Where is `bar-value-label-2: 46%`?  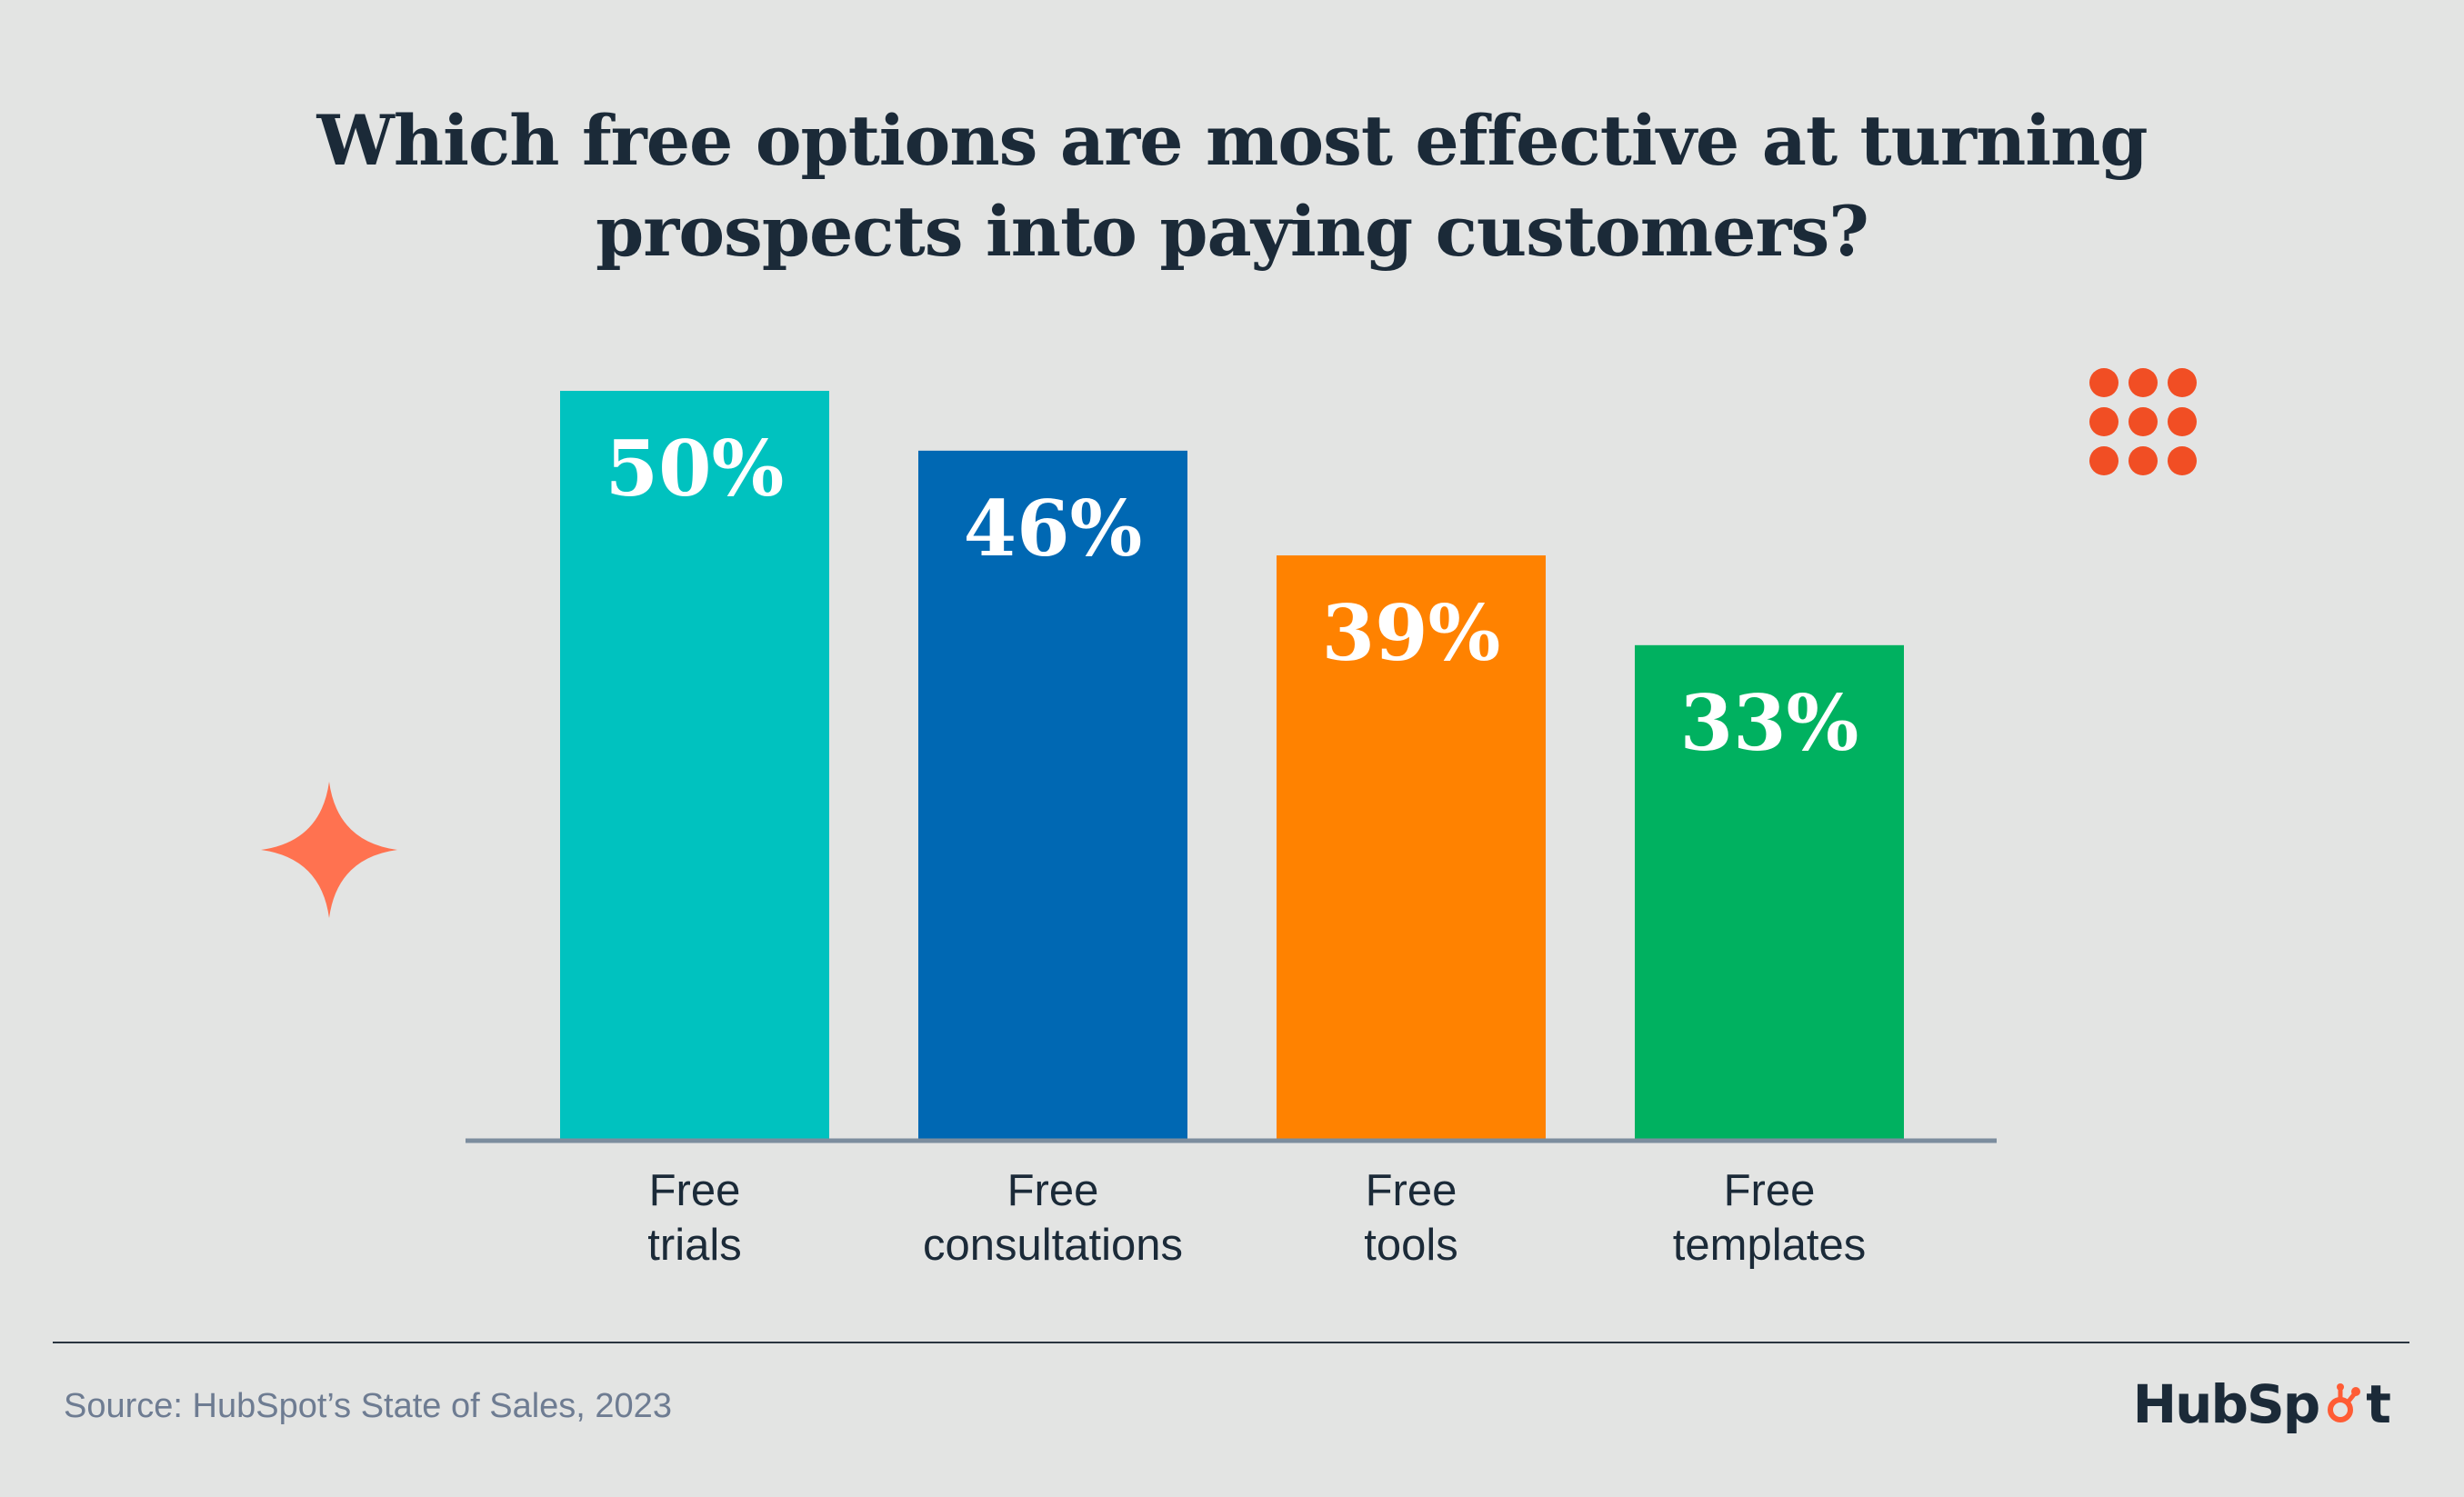
bar-value-label-2: 46% is located at coordinates (1054, 529).